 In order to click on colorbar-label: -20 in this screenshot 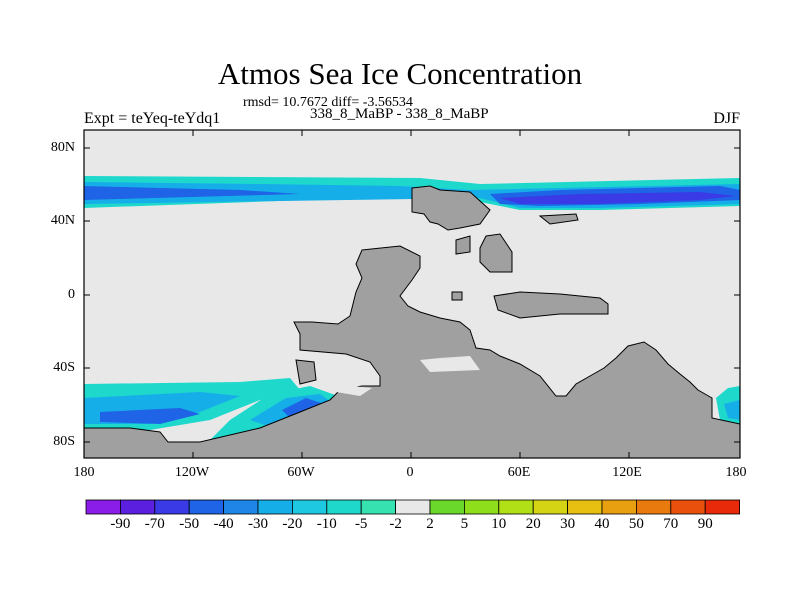, I will do `click(292, 524)`.